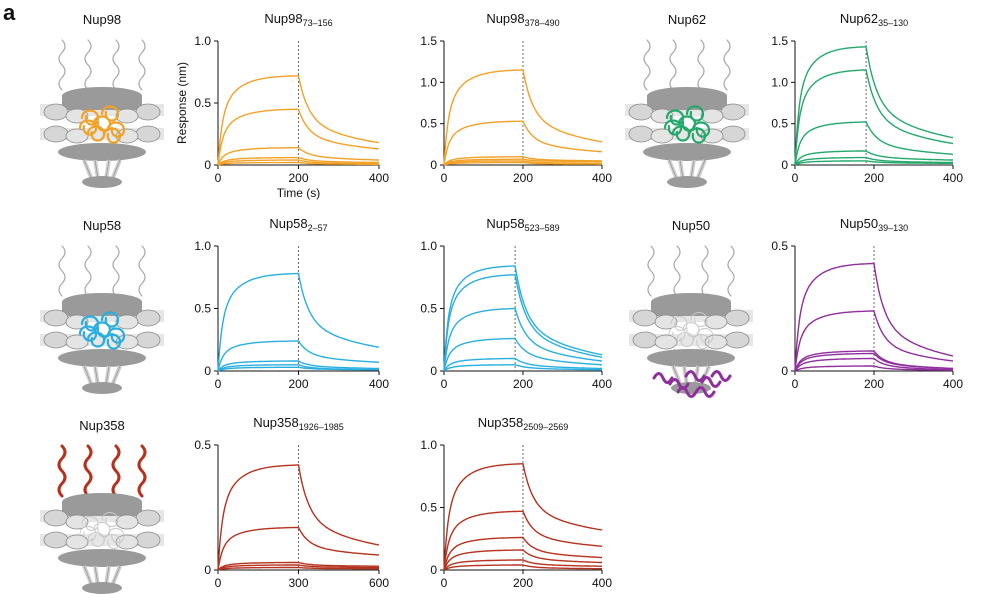  Describe the element at coordinates (873, 163) in the screenshot. I see `series-line-c6` at that location.